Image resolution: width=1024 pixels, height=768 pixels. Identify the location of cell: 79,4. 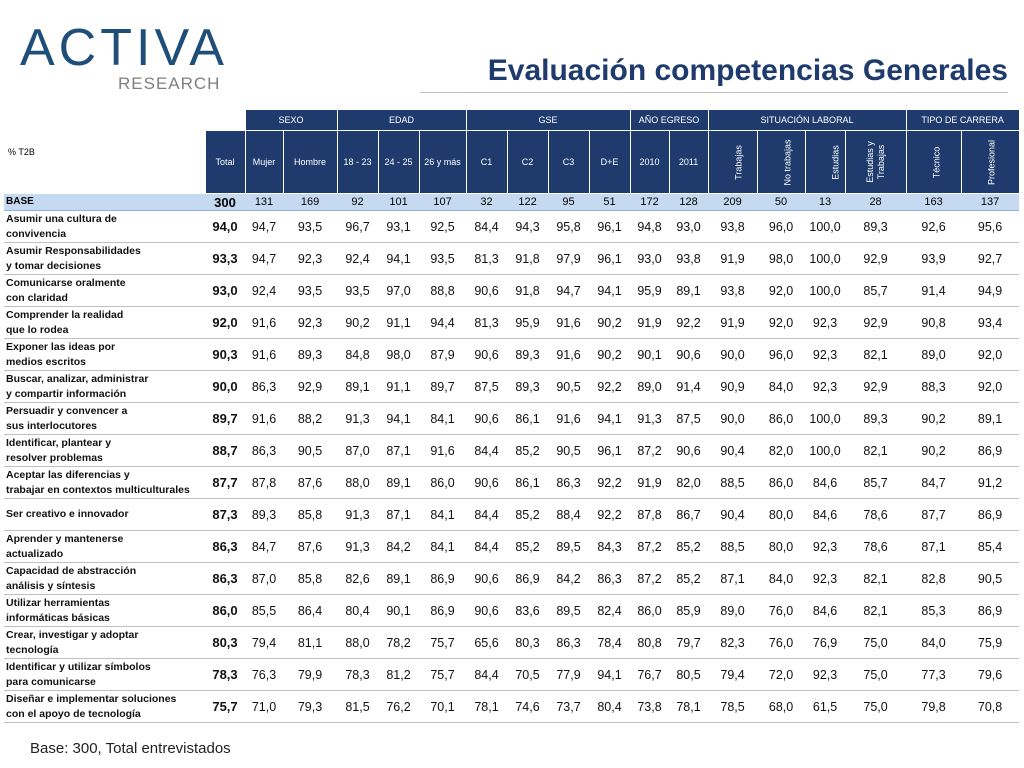
(733, 674).